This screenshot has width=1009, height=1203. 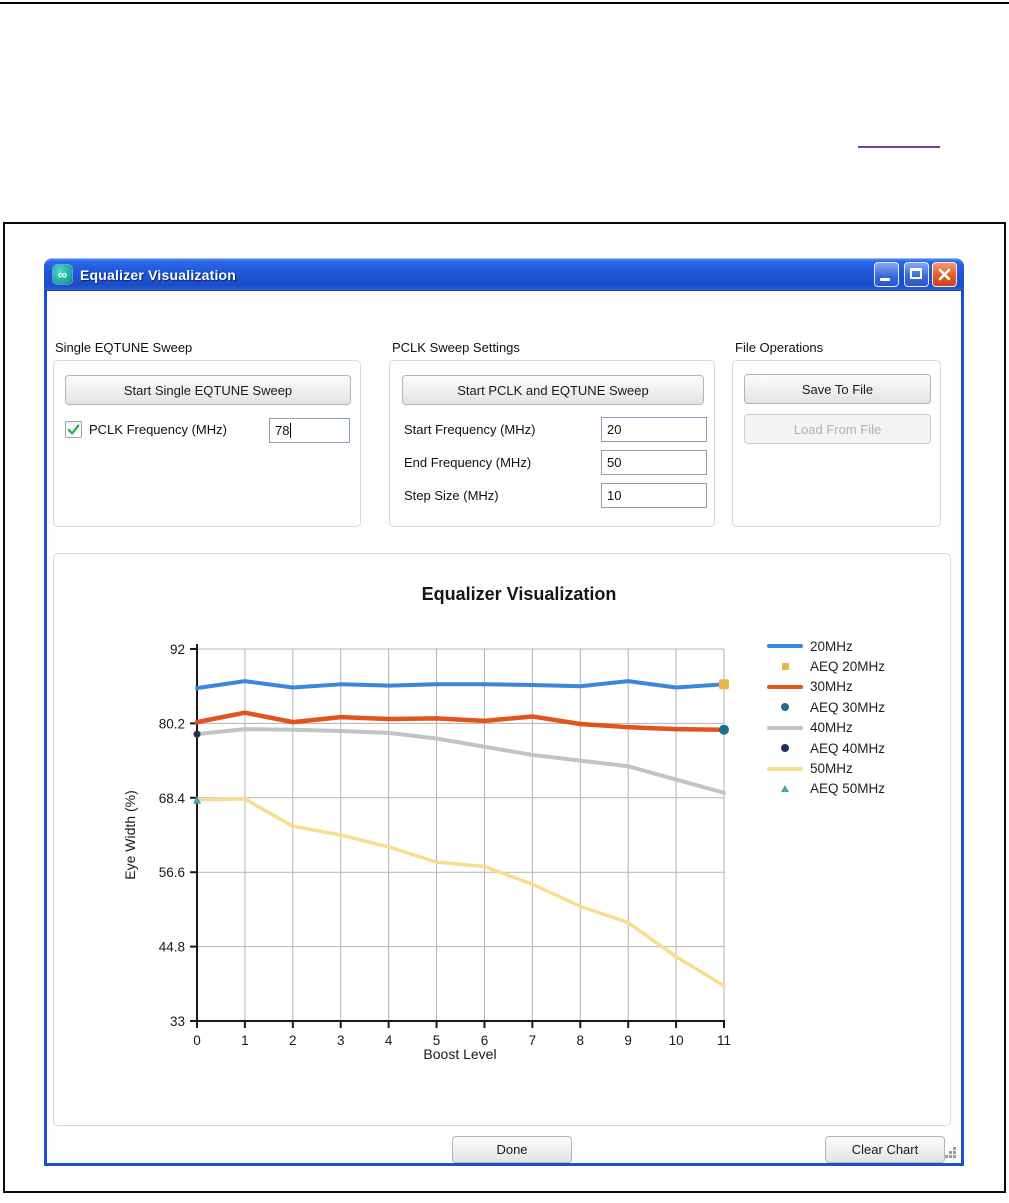 I want to click on x-axis-label: Boost Level, so click(x=460, y=1054).